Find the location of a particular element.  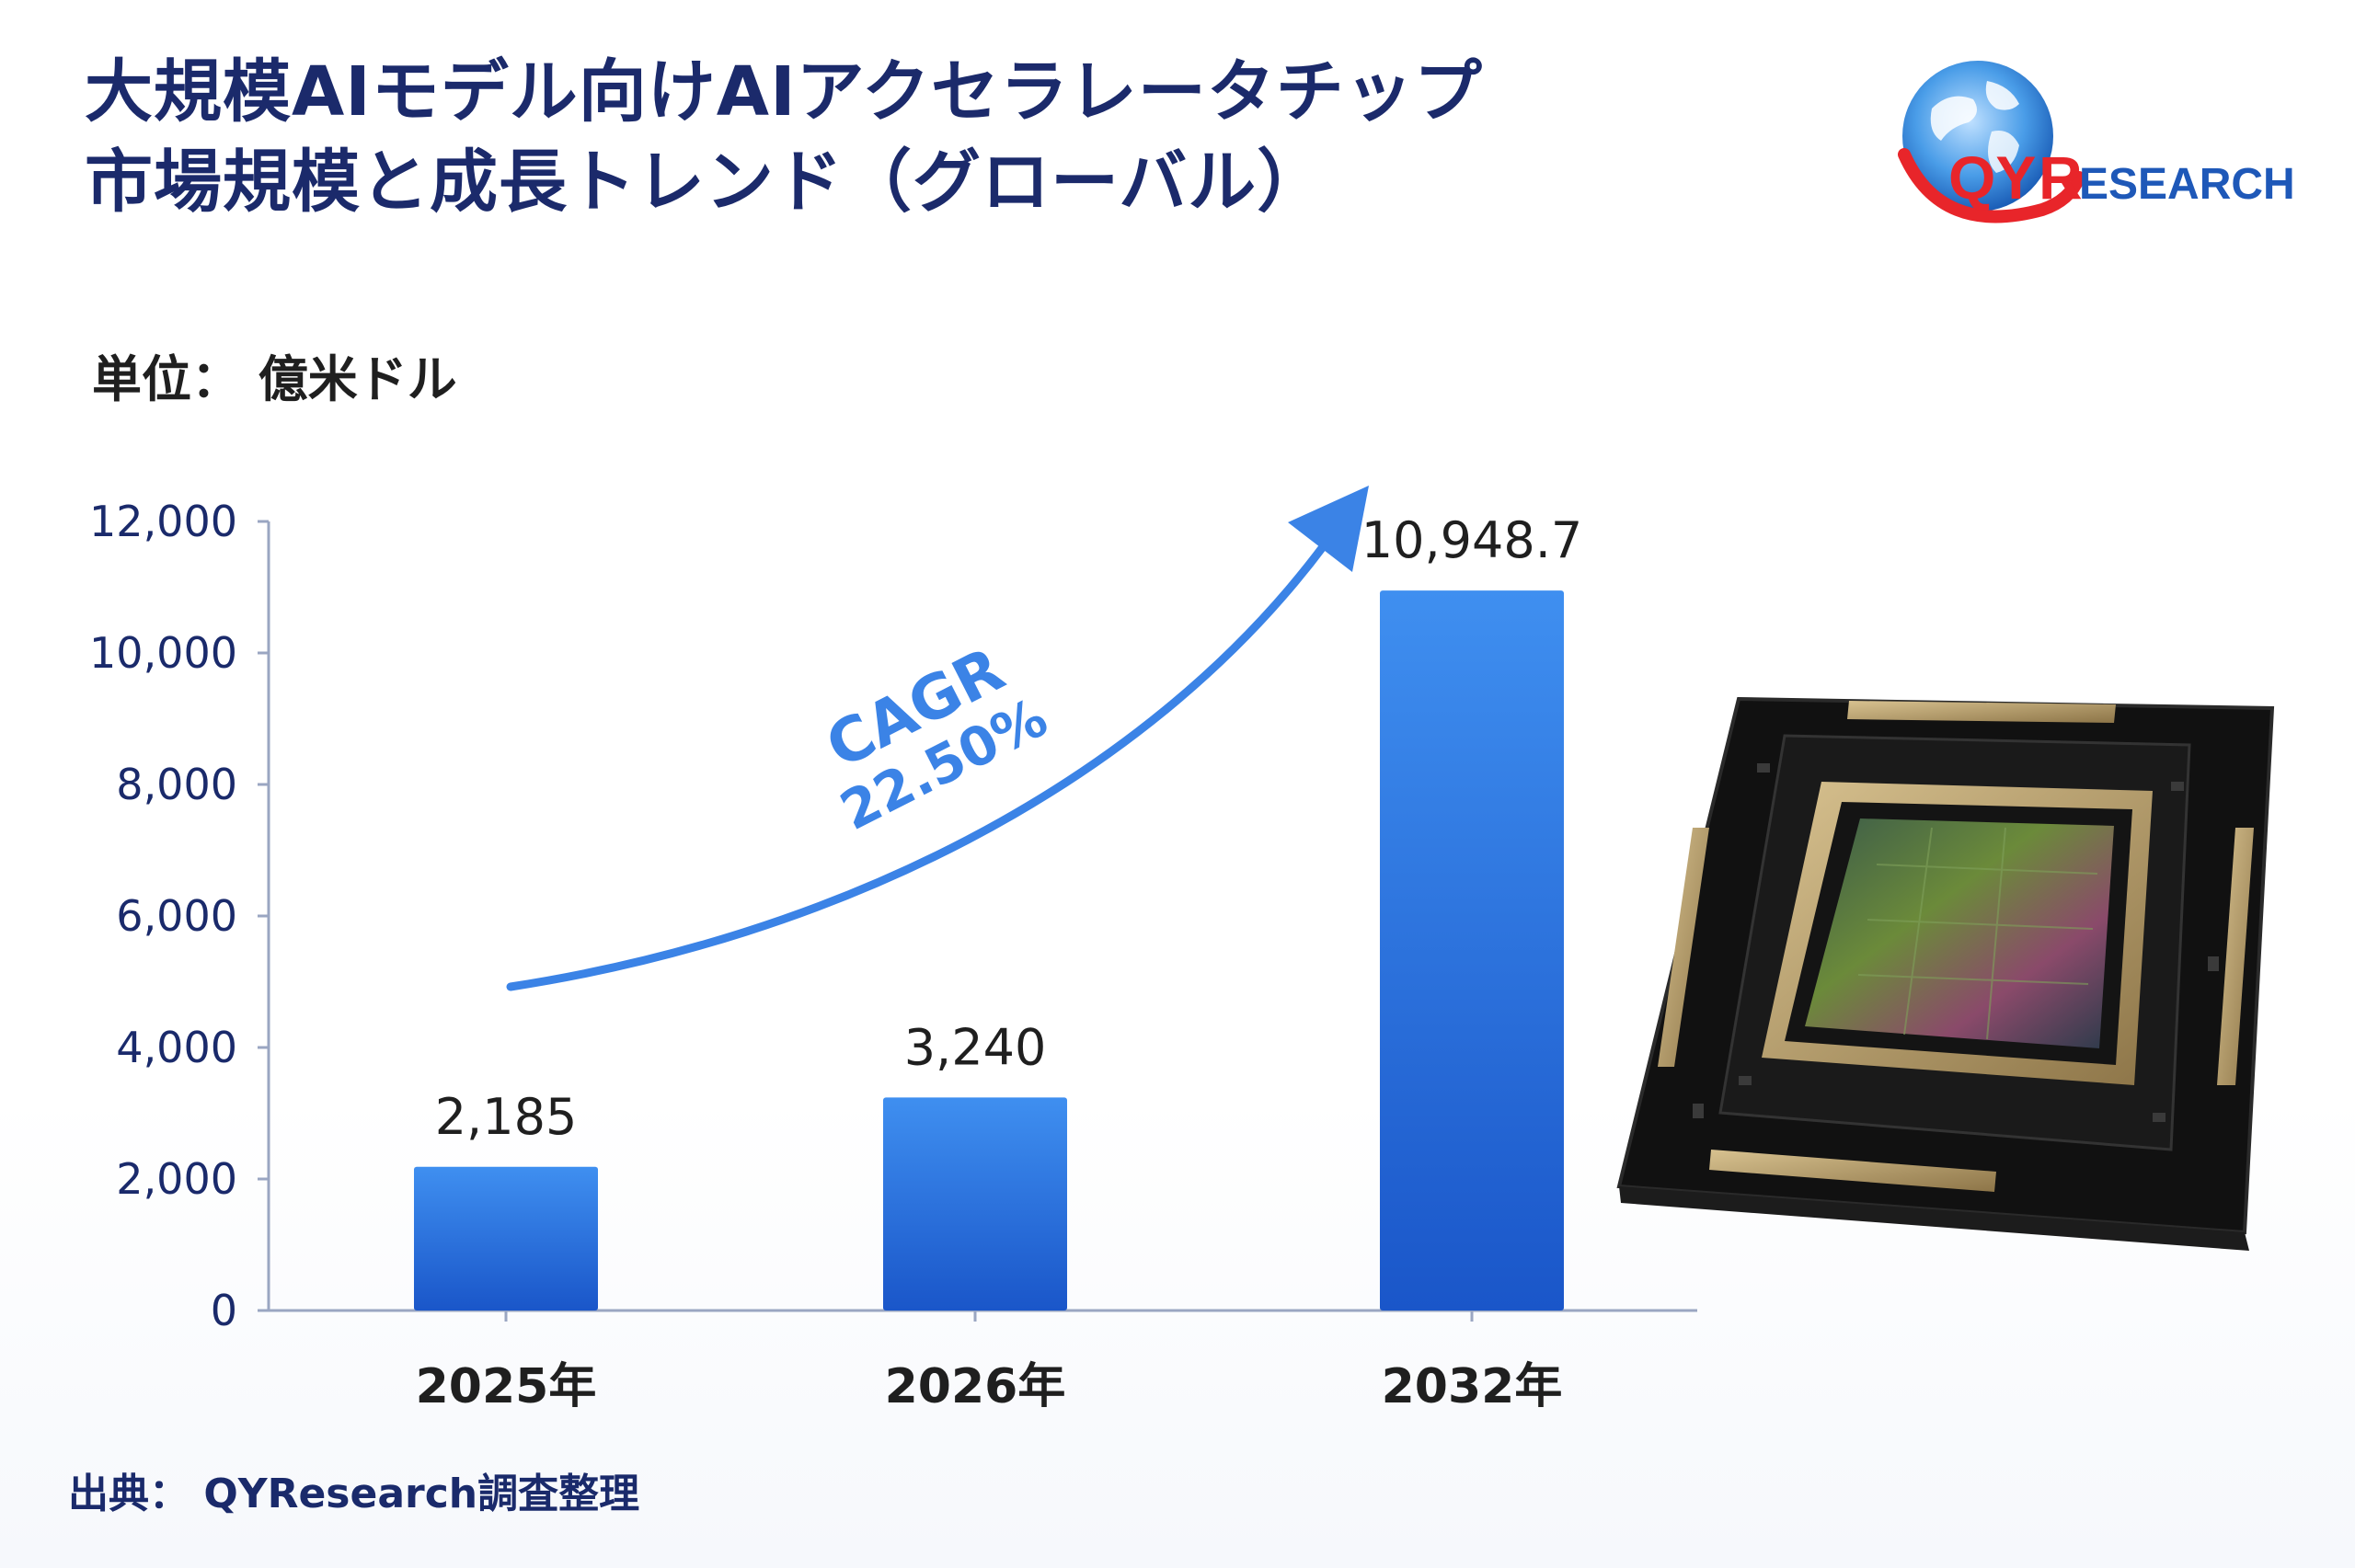

qyresearch-logo: QY R ESEARCH is located at coordinates (2097, 150).